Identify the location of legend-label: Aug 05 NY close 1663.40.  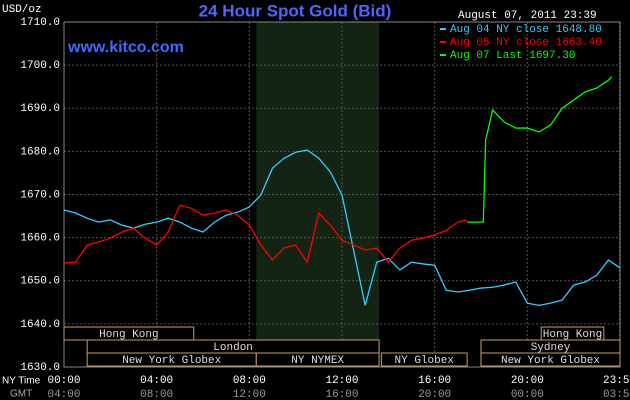
(526, 43).